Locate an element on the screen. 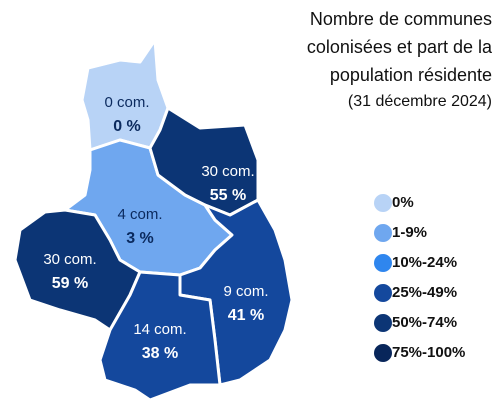 The image size is (498, 403). region-communes: 4 com. is located at coordinates (139, 214).